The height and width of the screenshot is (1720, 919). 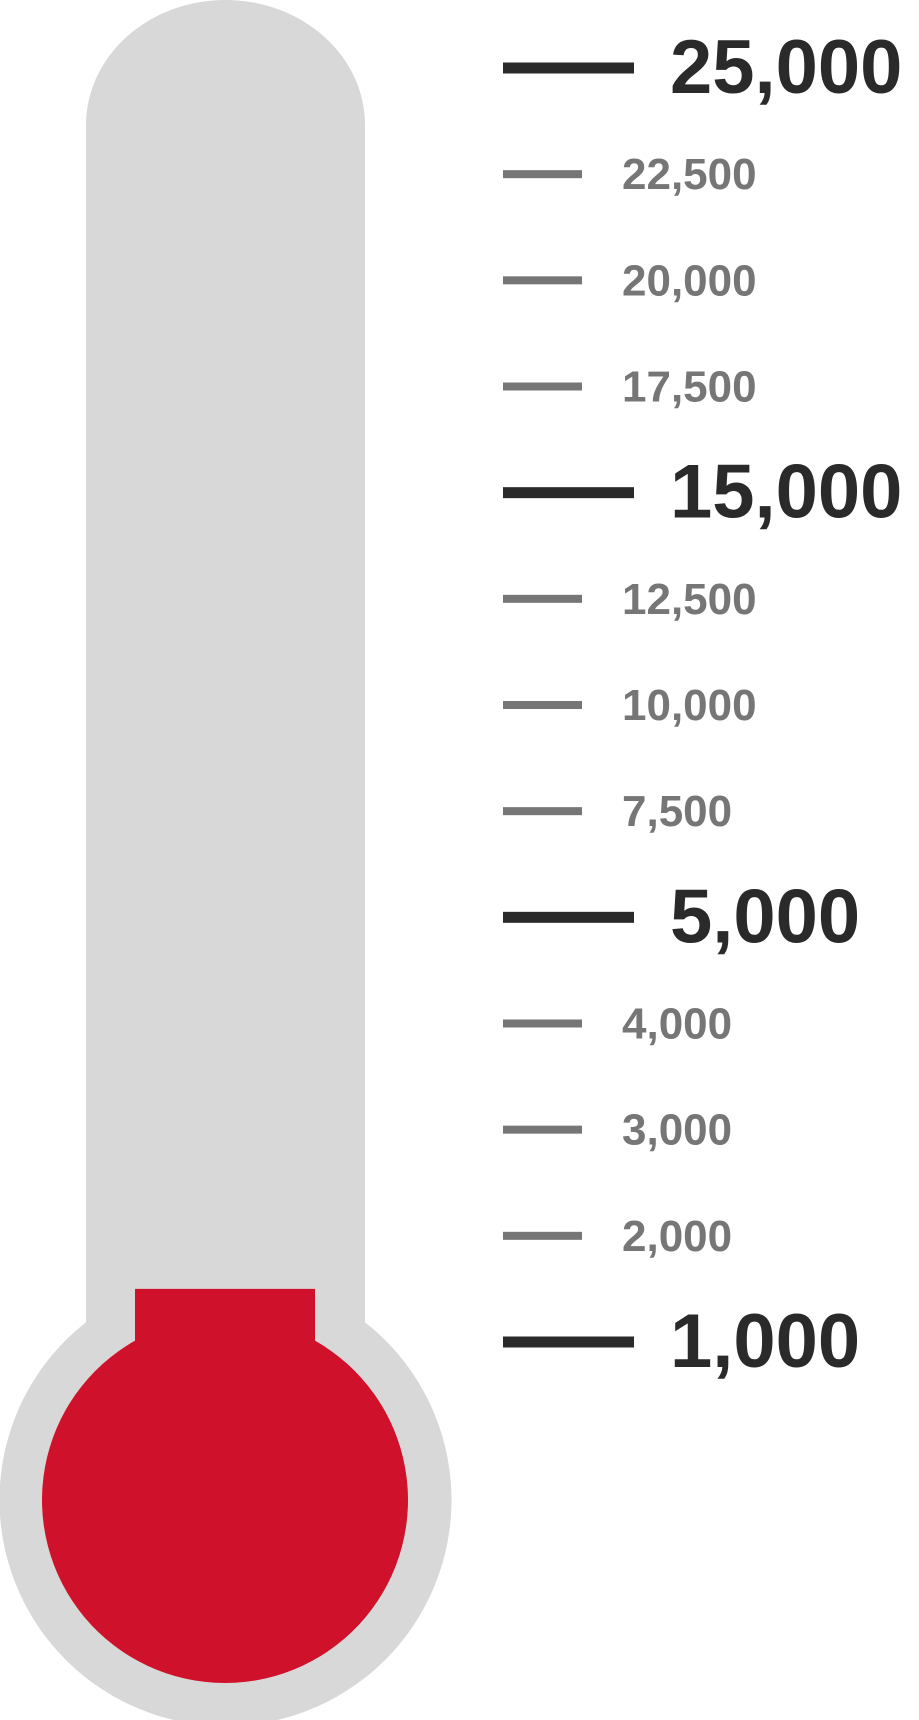 I want to click on tick-10000: 10,000, so click(x=630, y=705).